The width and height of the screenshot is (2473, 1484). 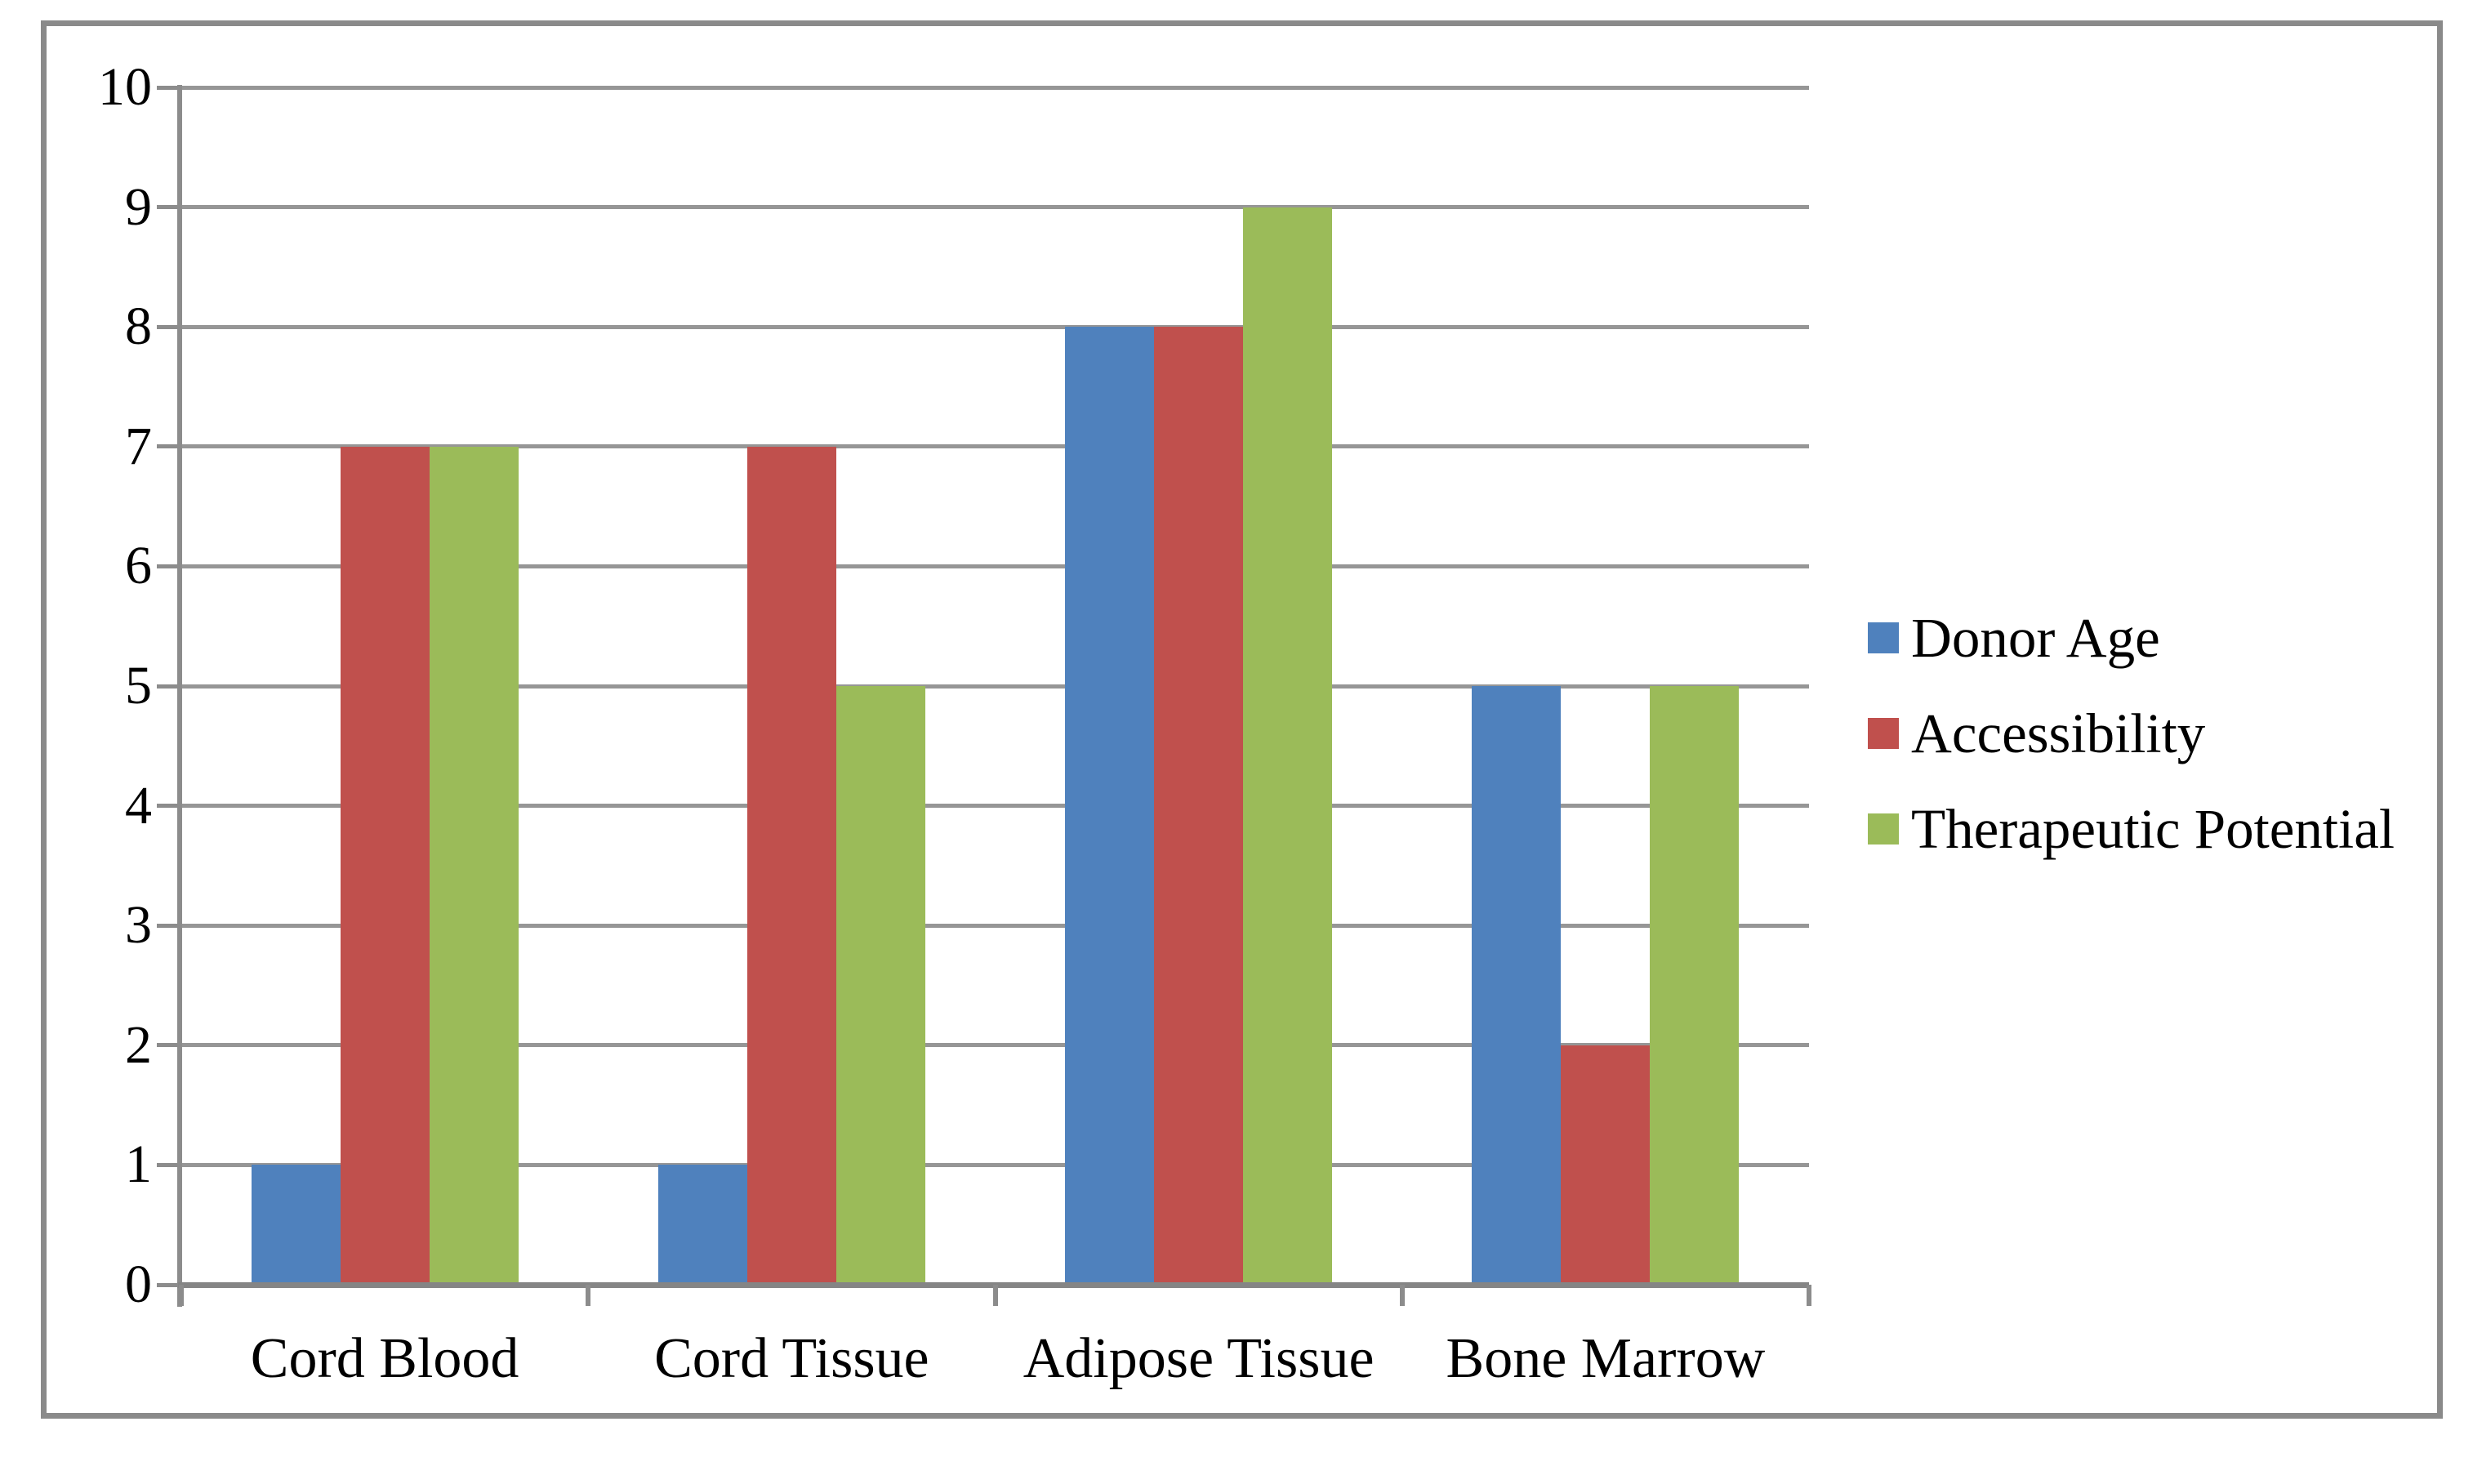 I want to click on y-axis-tick-label: 3, so click(x=138, y=925).